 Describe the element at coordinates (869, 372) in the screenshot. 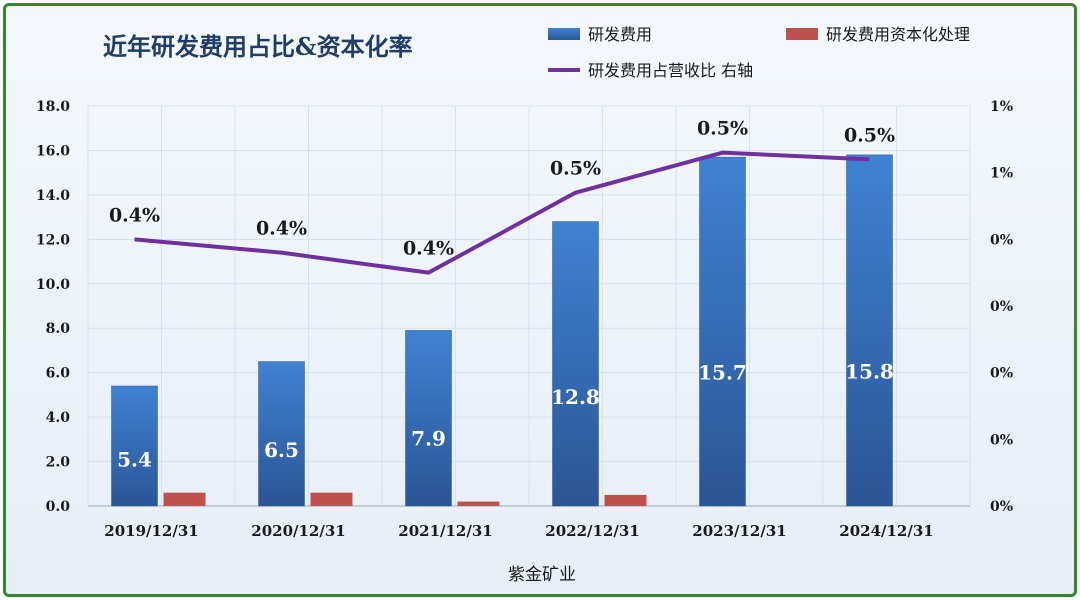

I see `bar-value-label: 15.8` at that location.